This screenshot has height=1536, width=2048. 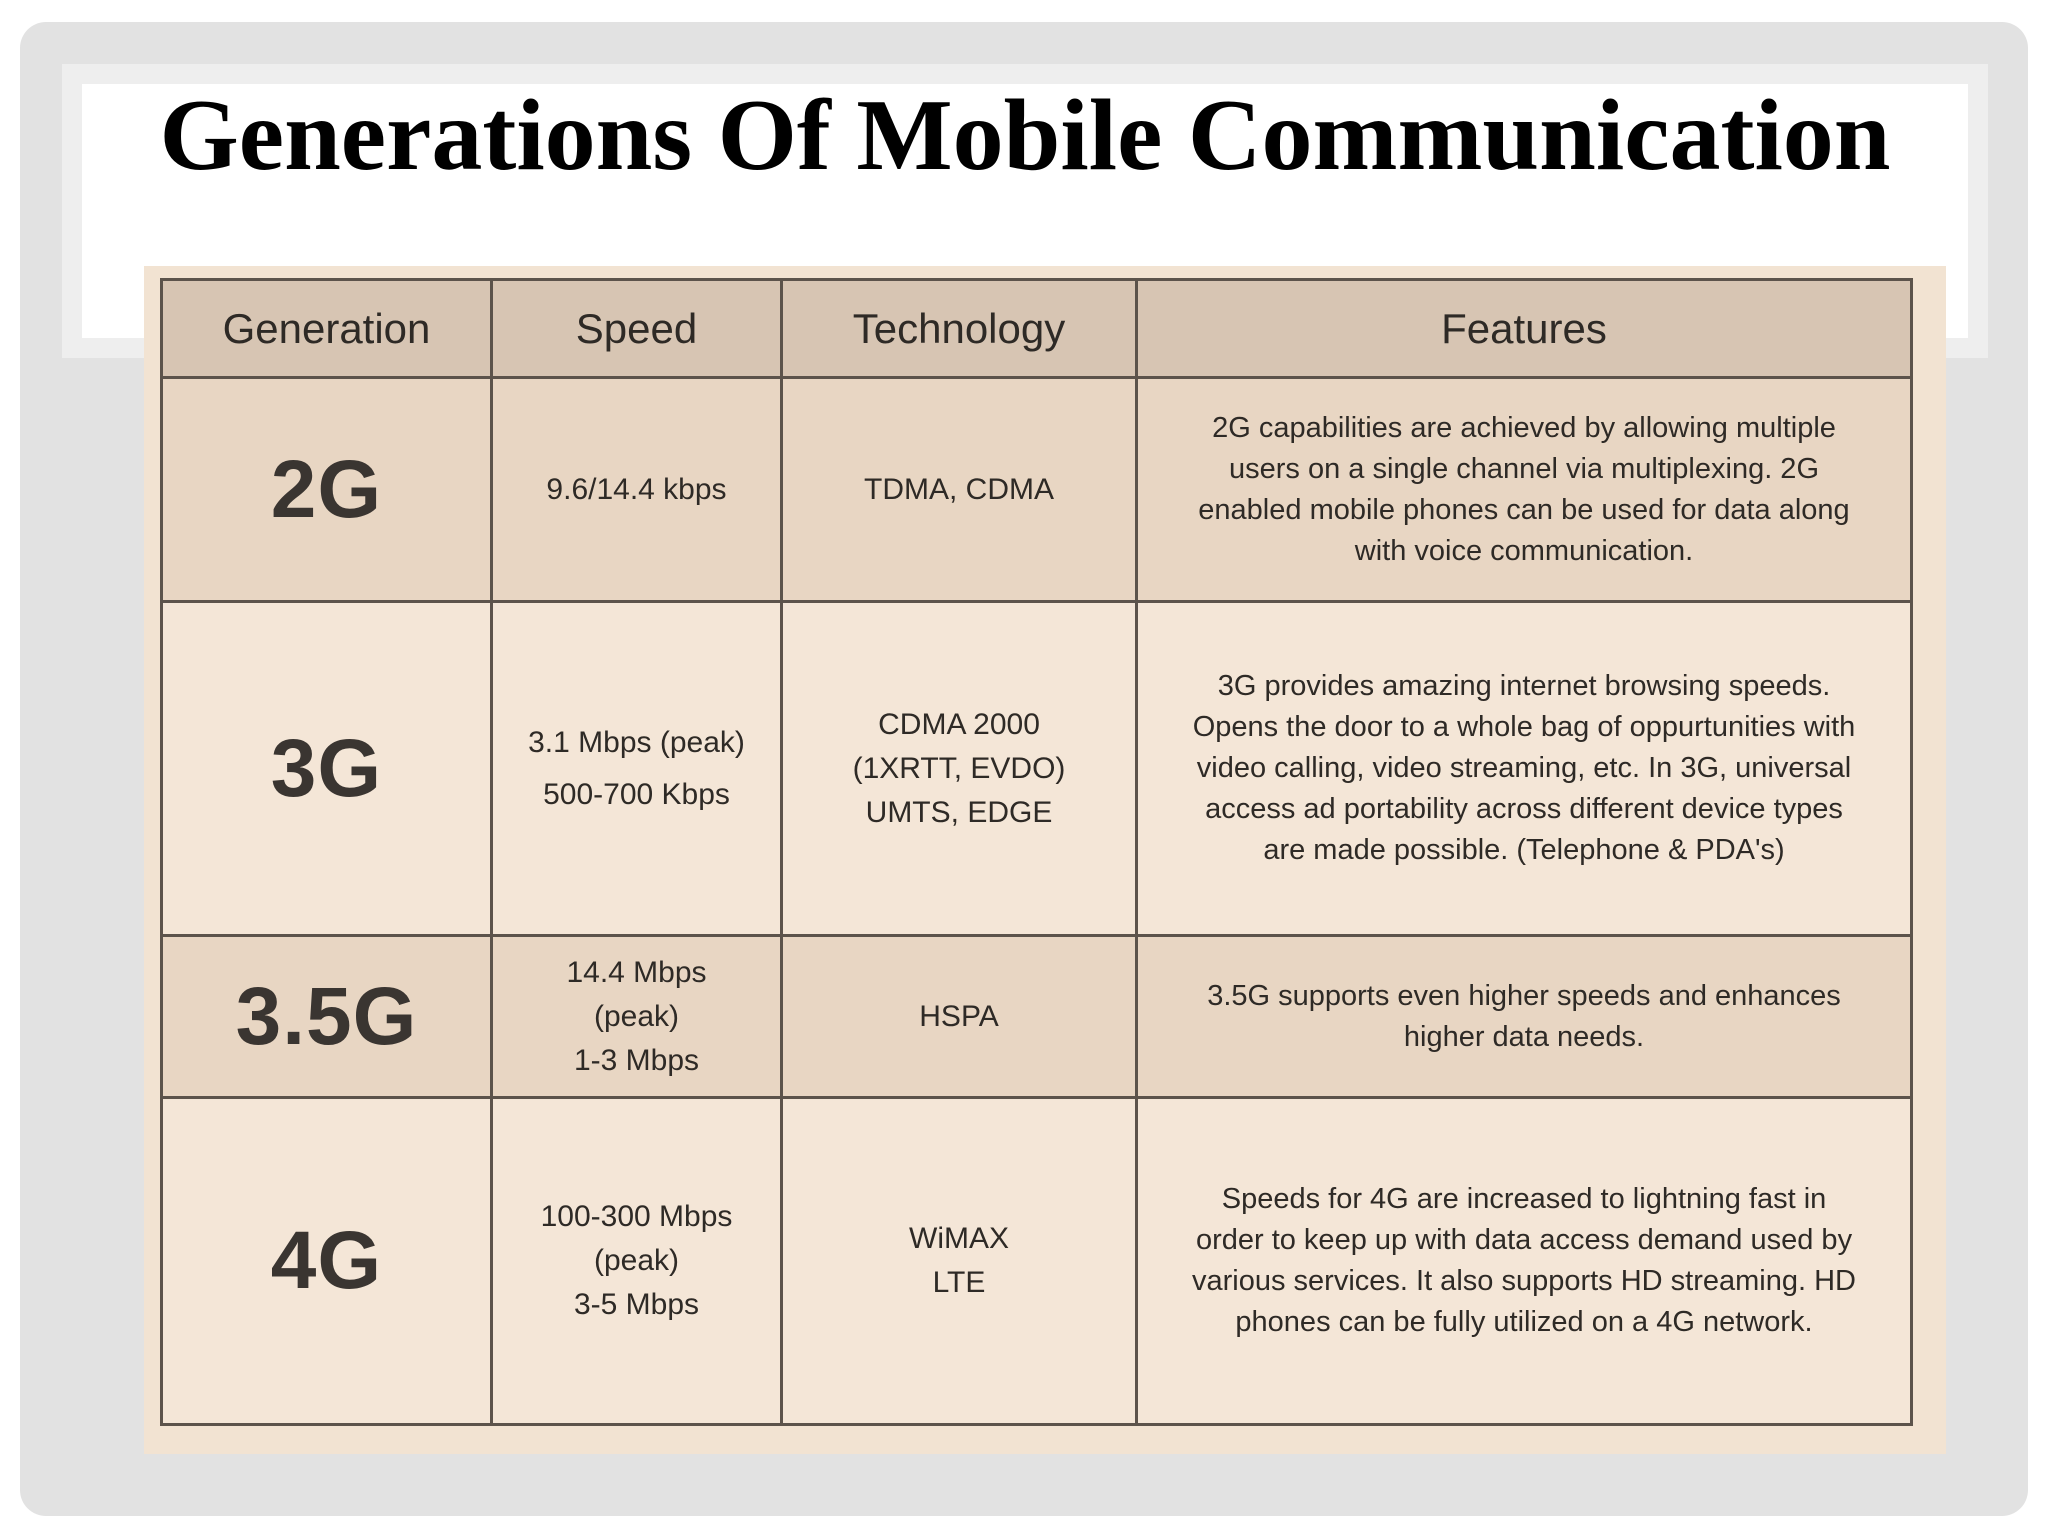 I want to click on generation-cell: 3G, so click(x=326, y=768).